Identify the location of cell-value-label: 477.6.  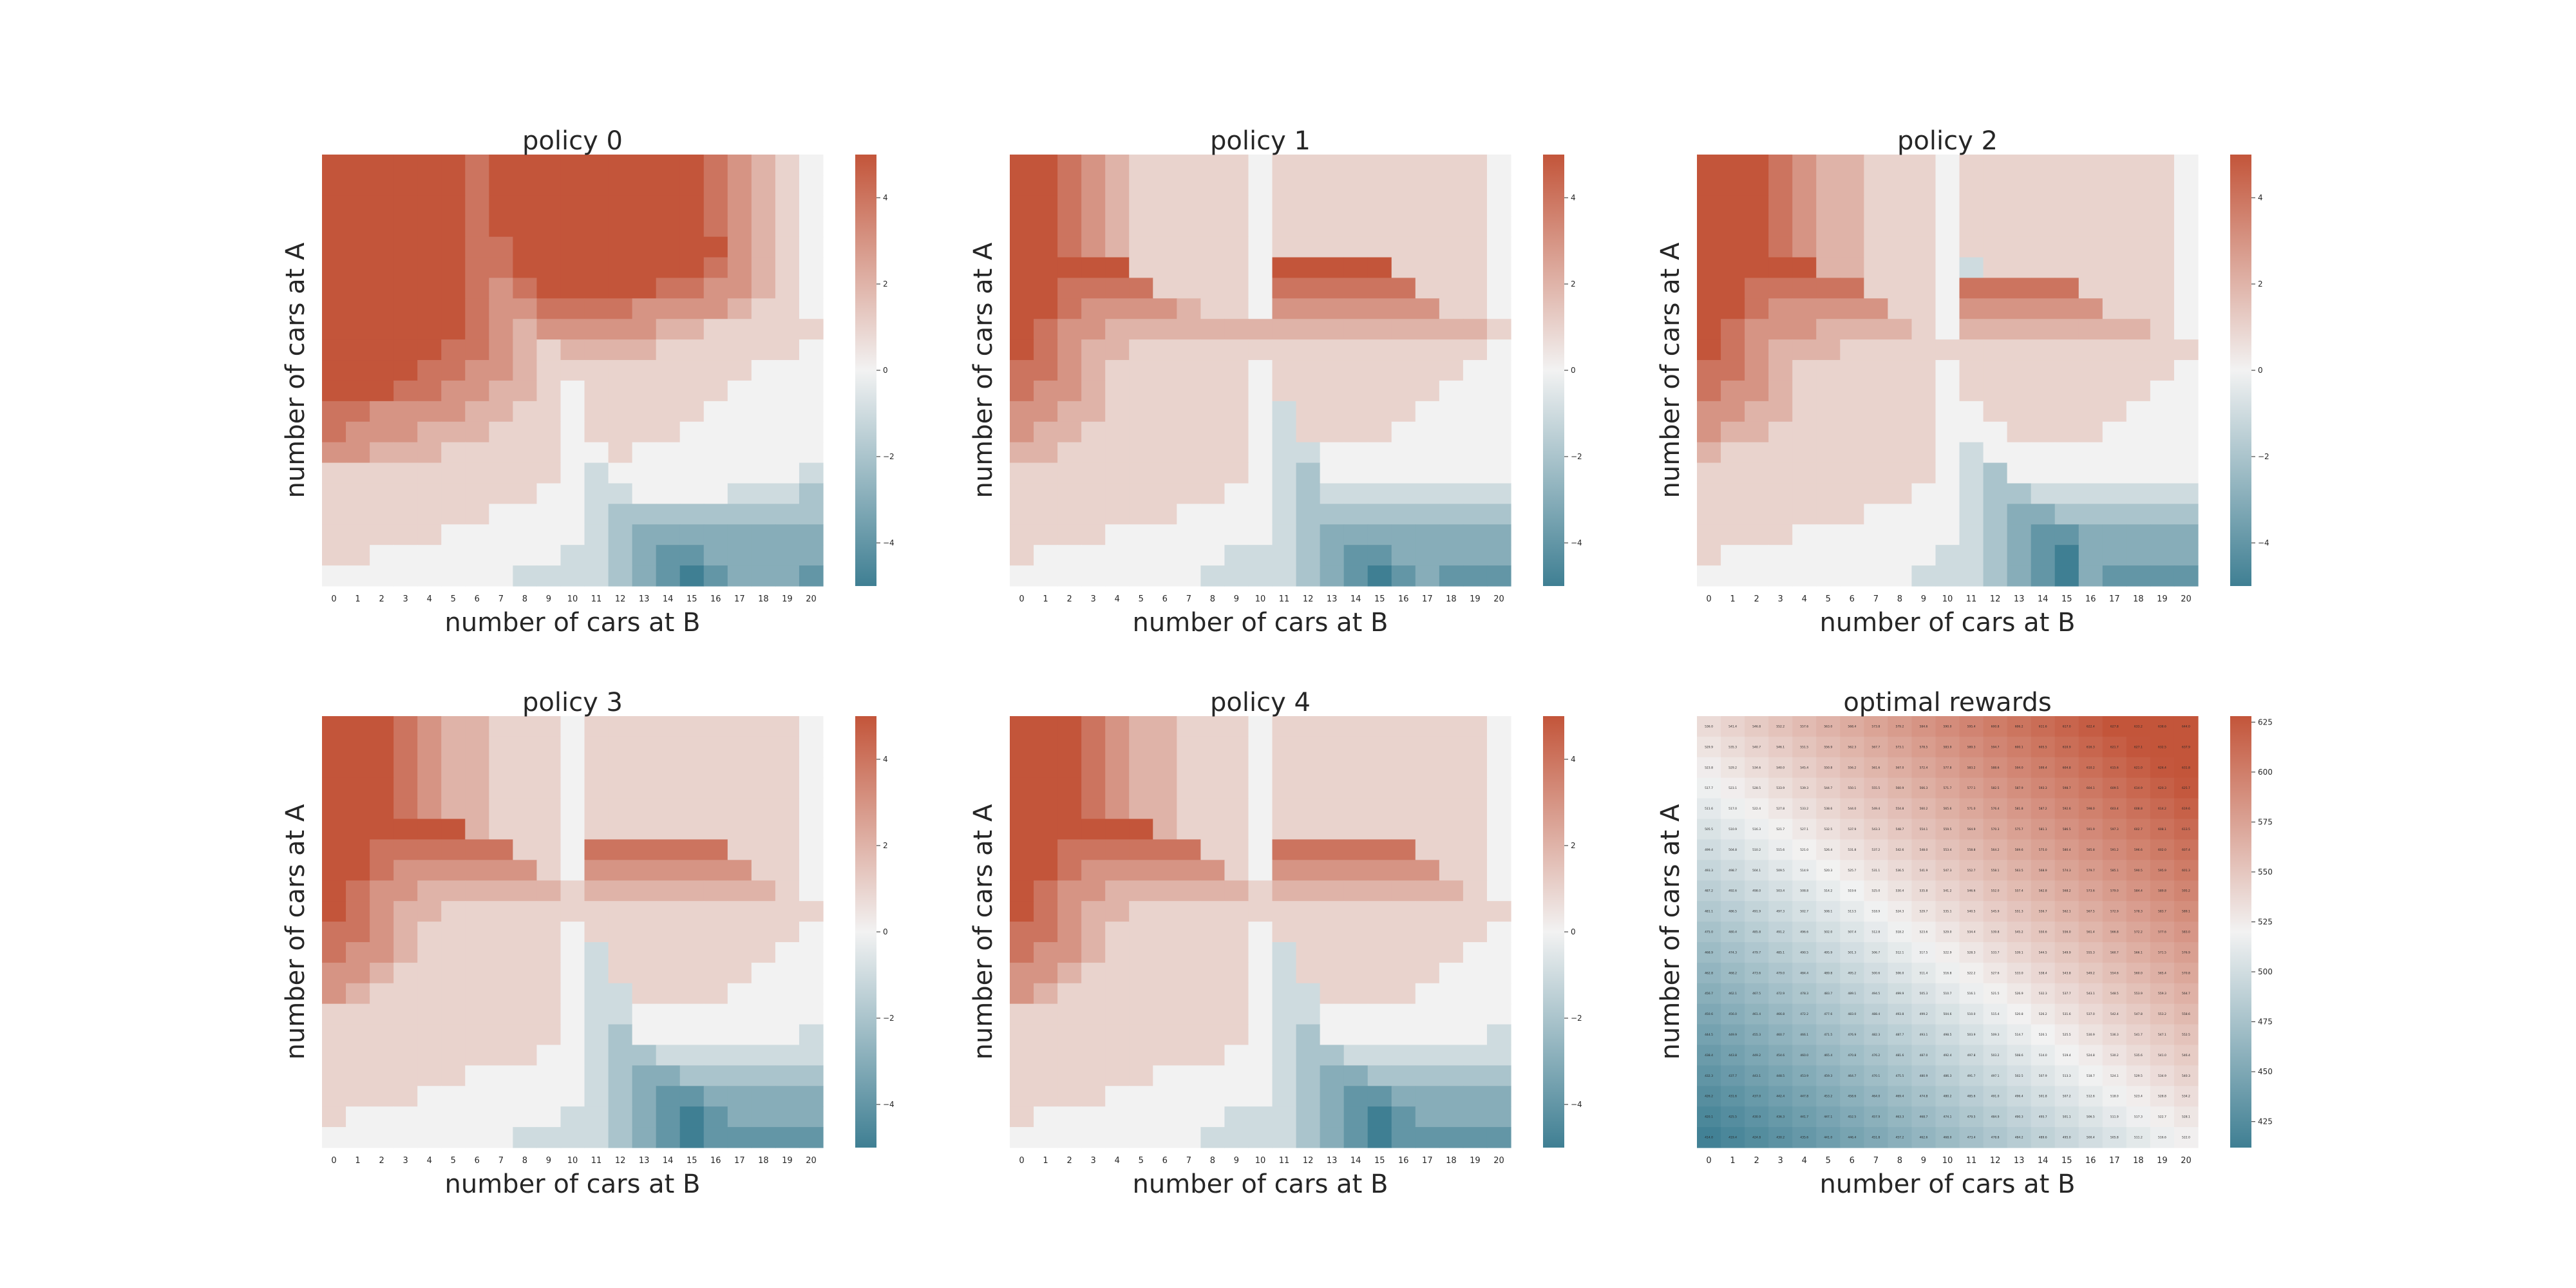
(1828, 1014).